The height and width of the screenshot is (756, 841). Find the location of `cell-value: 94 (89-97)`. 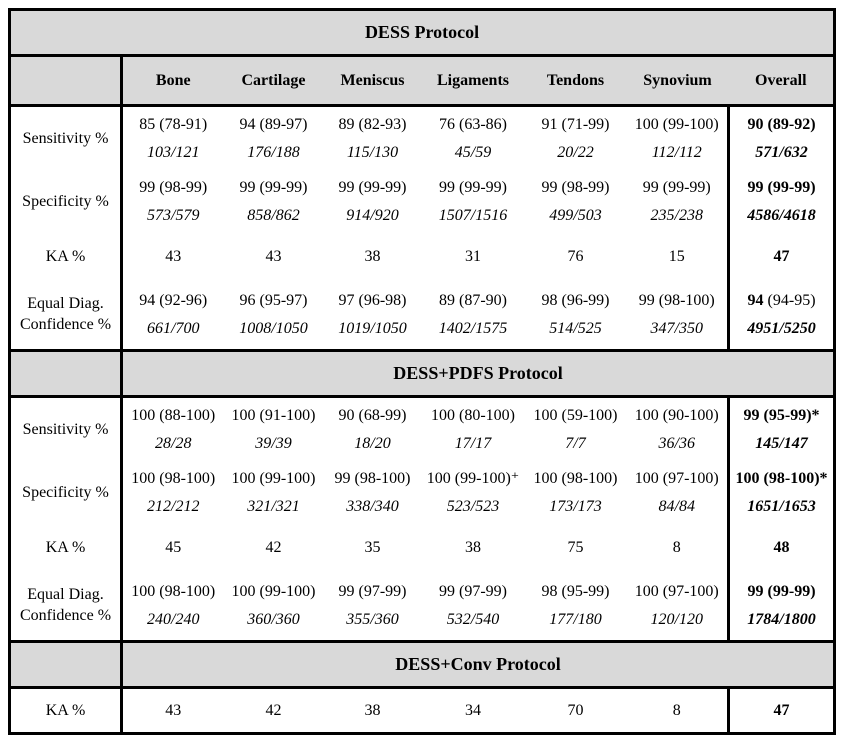

cell-value: 94 (89-97) is located at coordinates (273, 124).